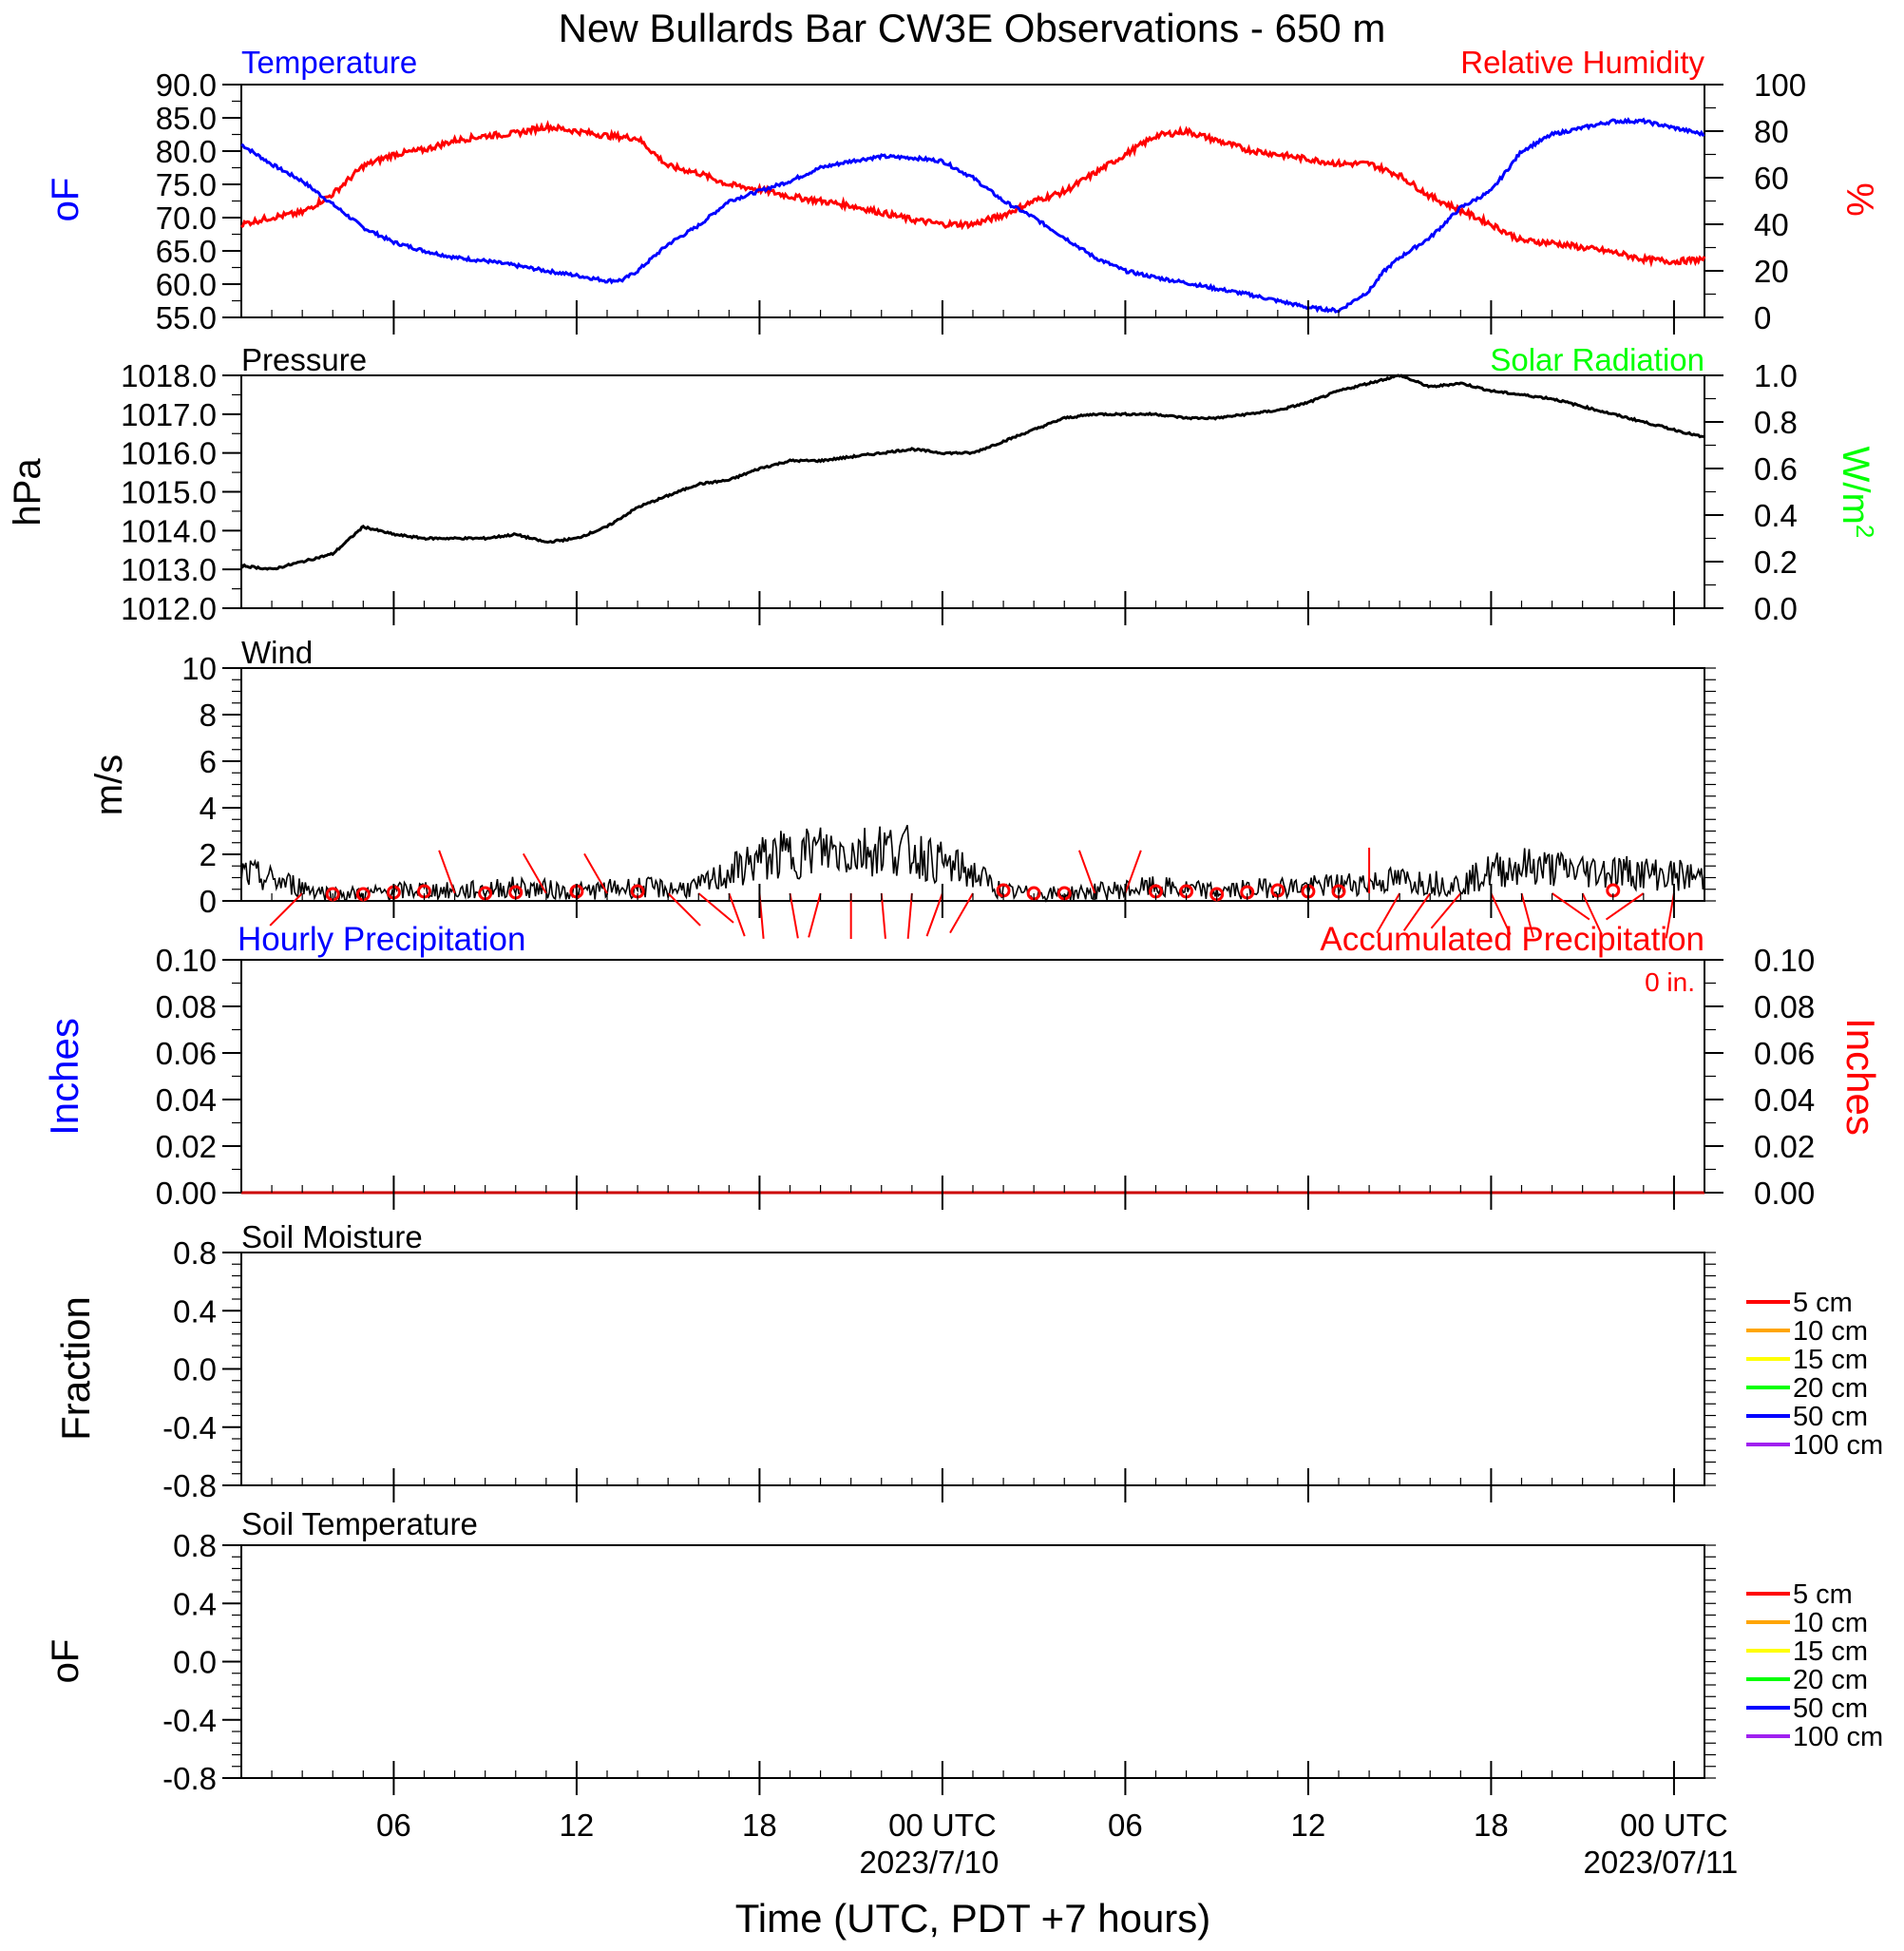 The height and width of the screenshot is (1951, 1904). I want to click on soil-temp-unit: oF, so click(66, 1662).